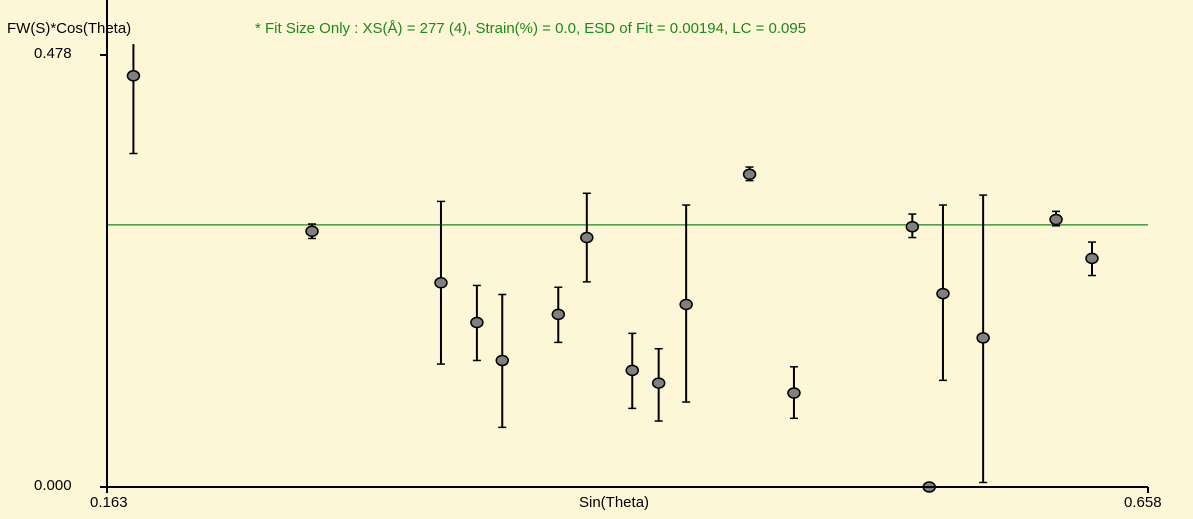 Image resolution: width=1193 pixels, height=519 pixels. What do you see at coordinates (53, 53) in the screenshot?
I see `y-tick-label-top: 0.478` at bounding box center [53, 53].